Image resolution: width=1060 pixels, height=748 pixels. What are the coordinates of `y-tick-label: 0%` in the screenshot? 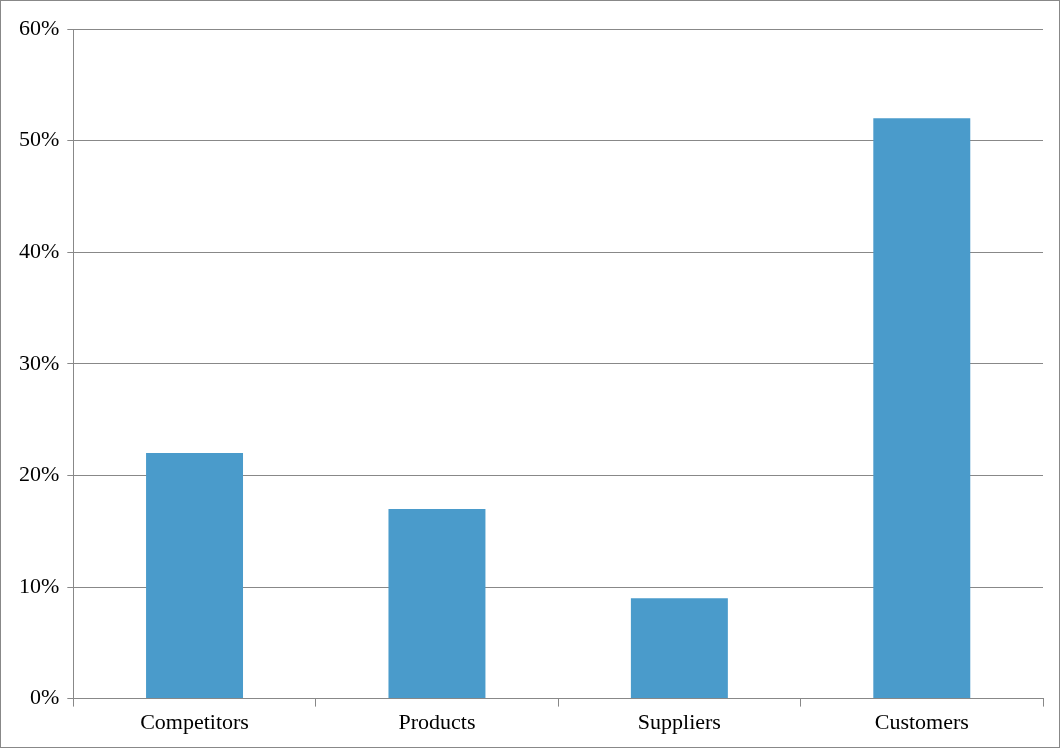 It's located at (45, 697).